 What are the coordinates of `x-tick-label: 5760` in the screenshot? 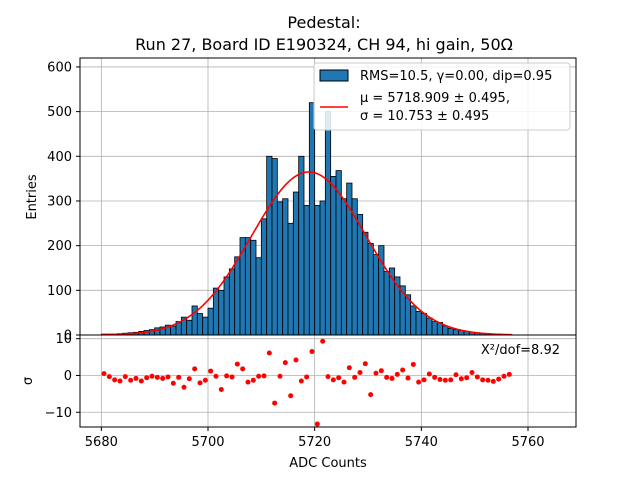 It's located at (527, 442).